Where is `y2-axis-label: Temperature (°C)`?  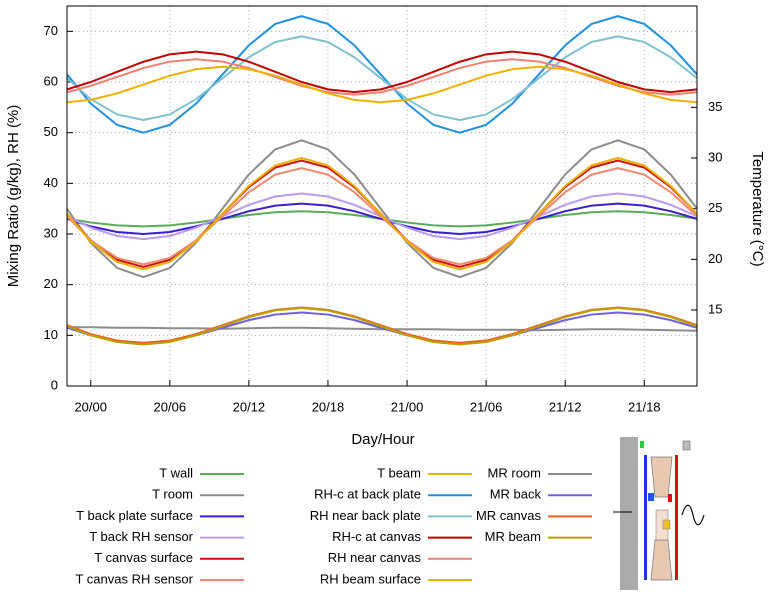 y2-axis-label: Temperature (°C) is located at coordinates (757, 208).